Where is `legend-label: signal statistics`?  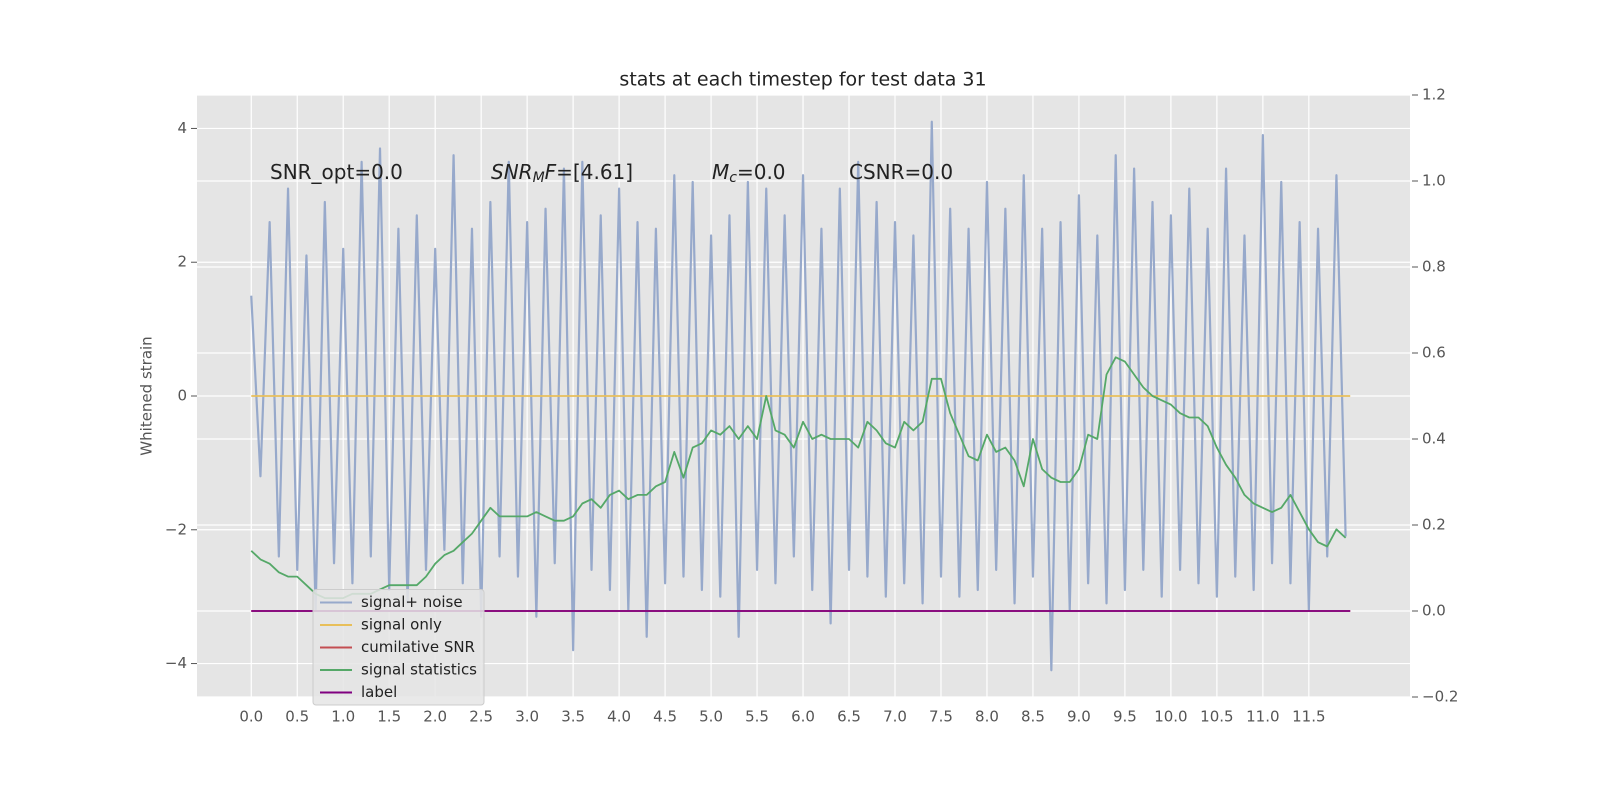 legend-label: signal statistics is located at coordinates (419, 670).